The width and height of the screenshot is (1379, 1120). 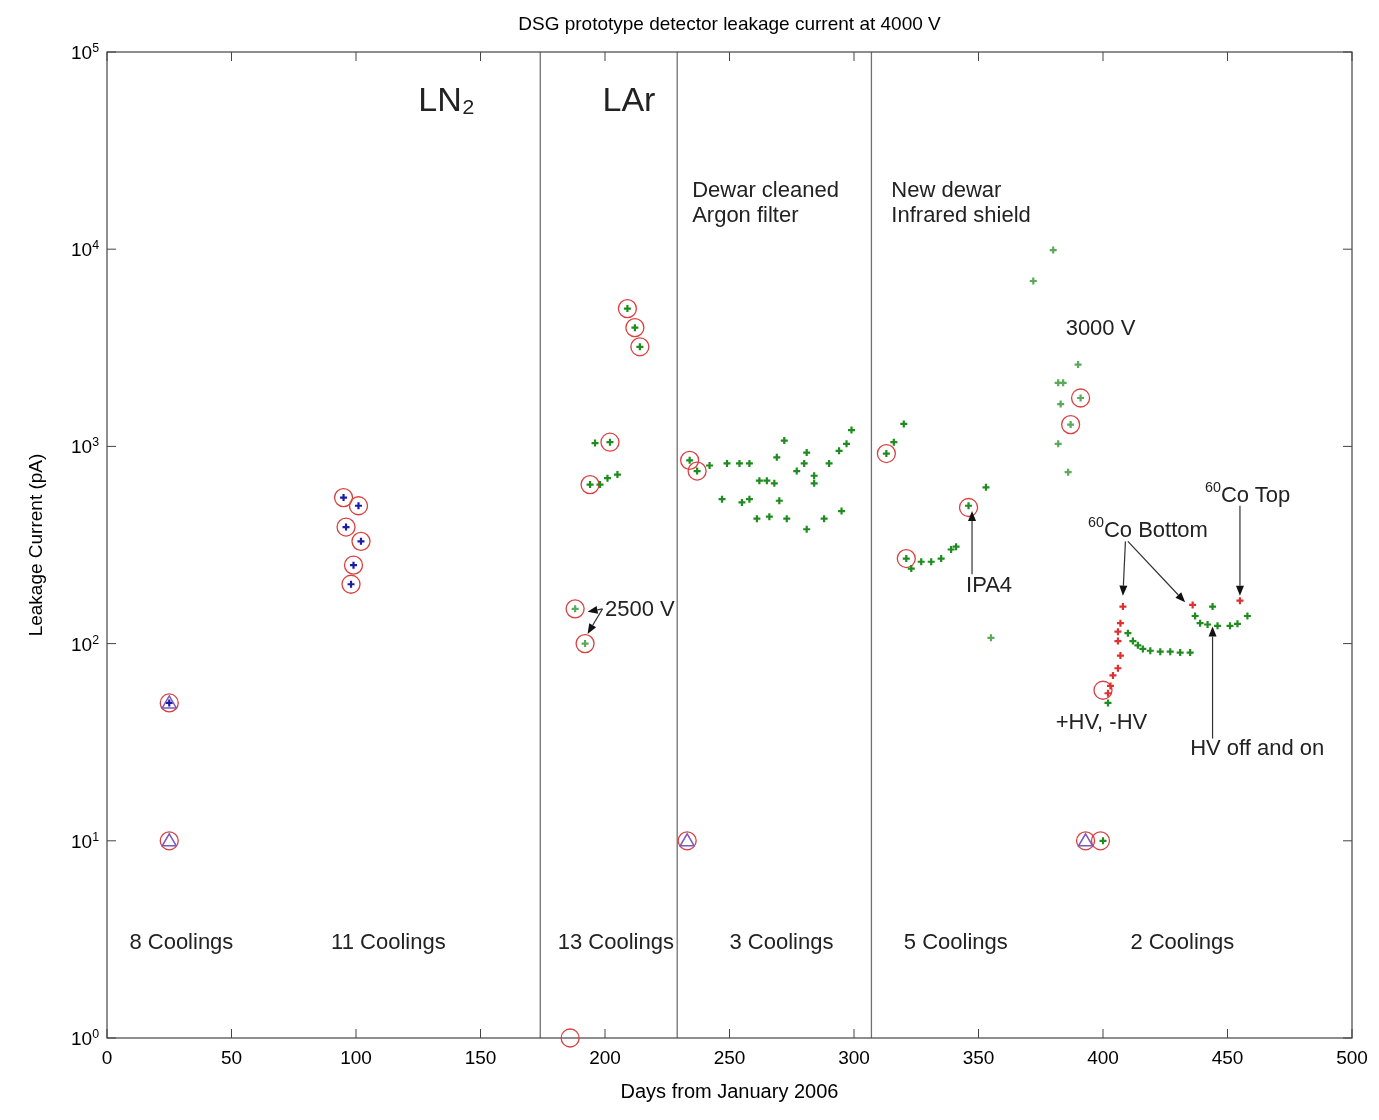 What do you see at coordinates (955, 941) in the screenshot?
I see `annotation: 5 Coolings` at bounding box center [955, 941].